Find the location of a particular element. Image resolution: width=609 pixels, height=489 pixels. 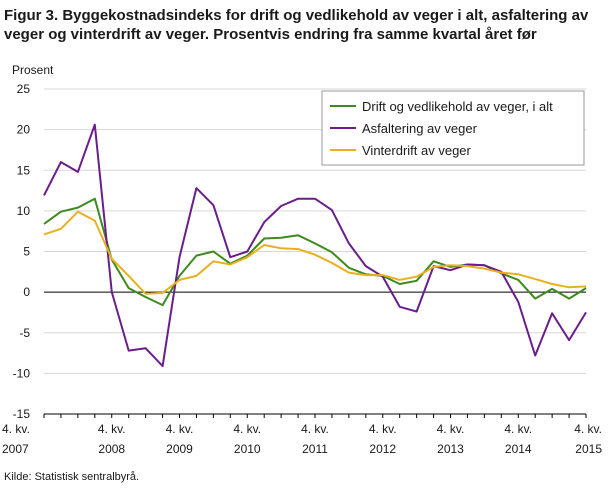

y-tick-label: 5 is located at coordinates (26, 252).